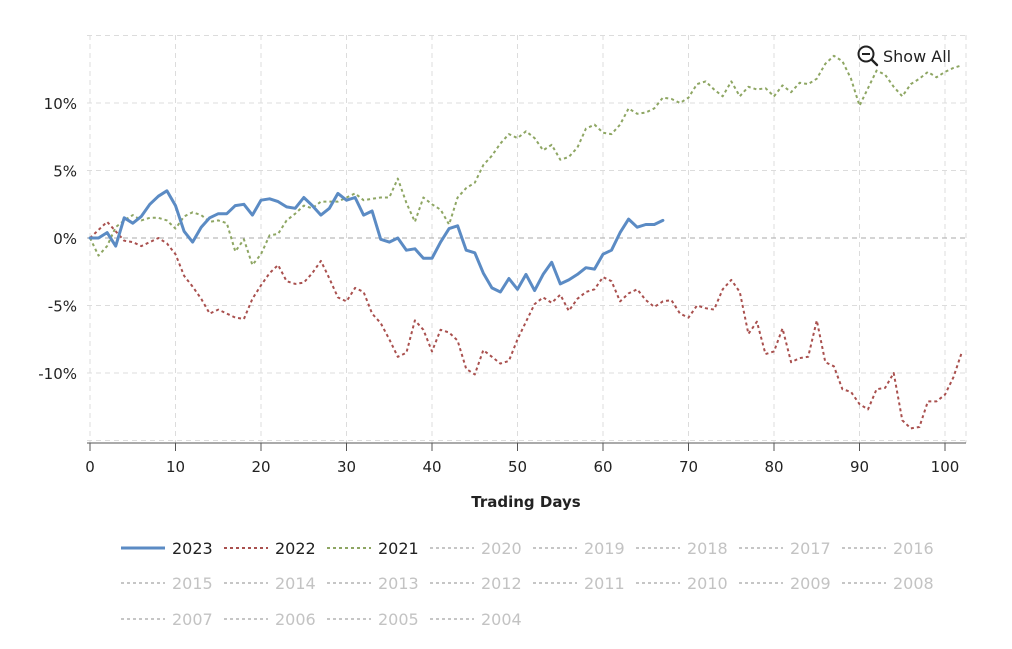  I want to click on legend-label: 2020, so click(501, 548).